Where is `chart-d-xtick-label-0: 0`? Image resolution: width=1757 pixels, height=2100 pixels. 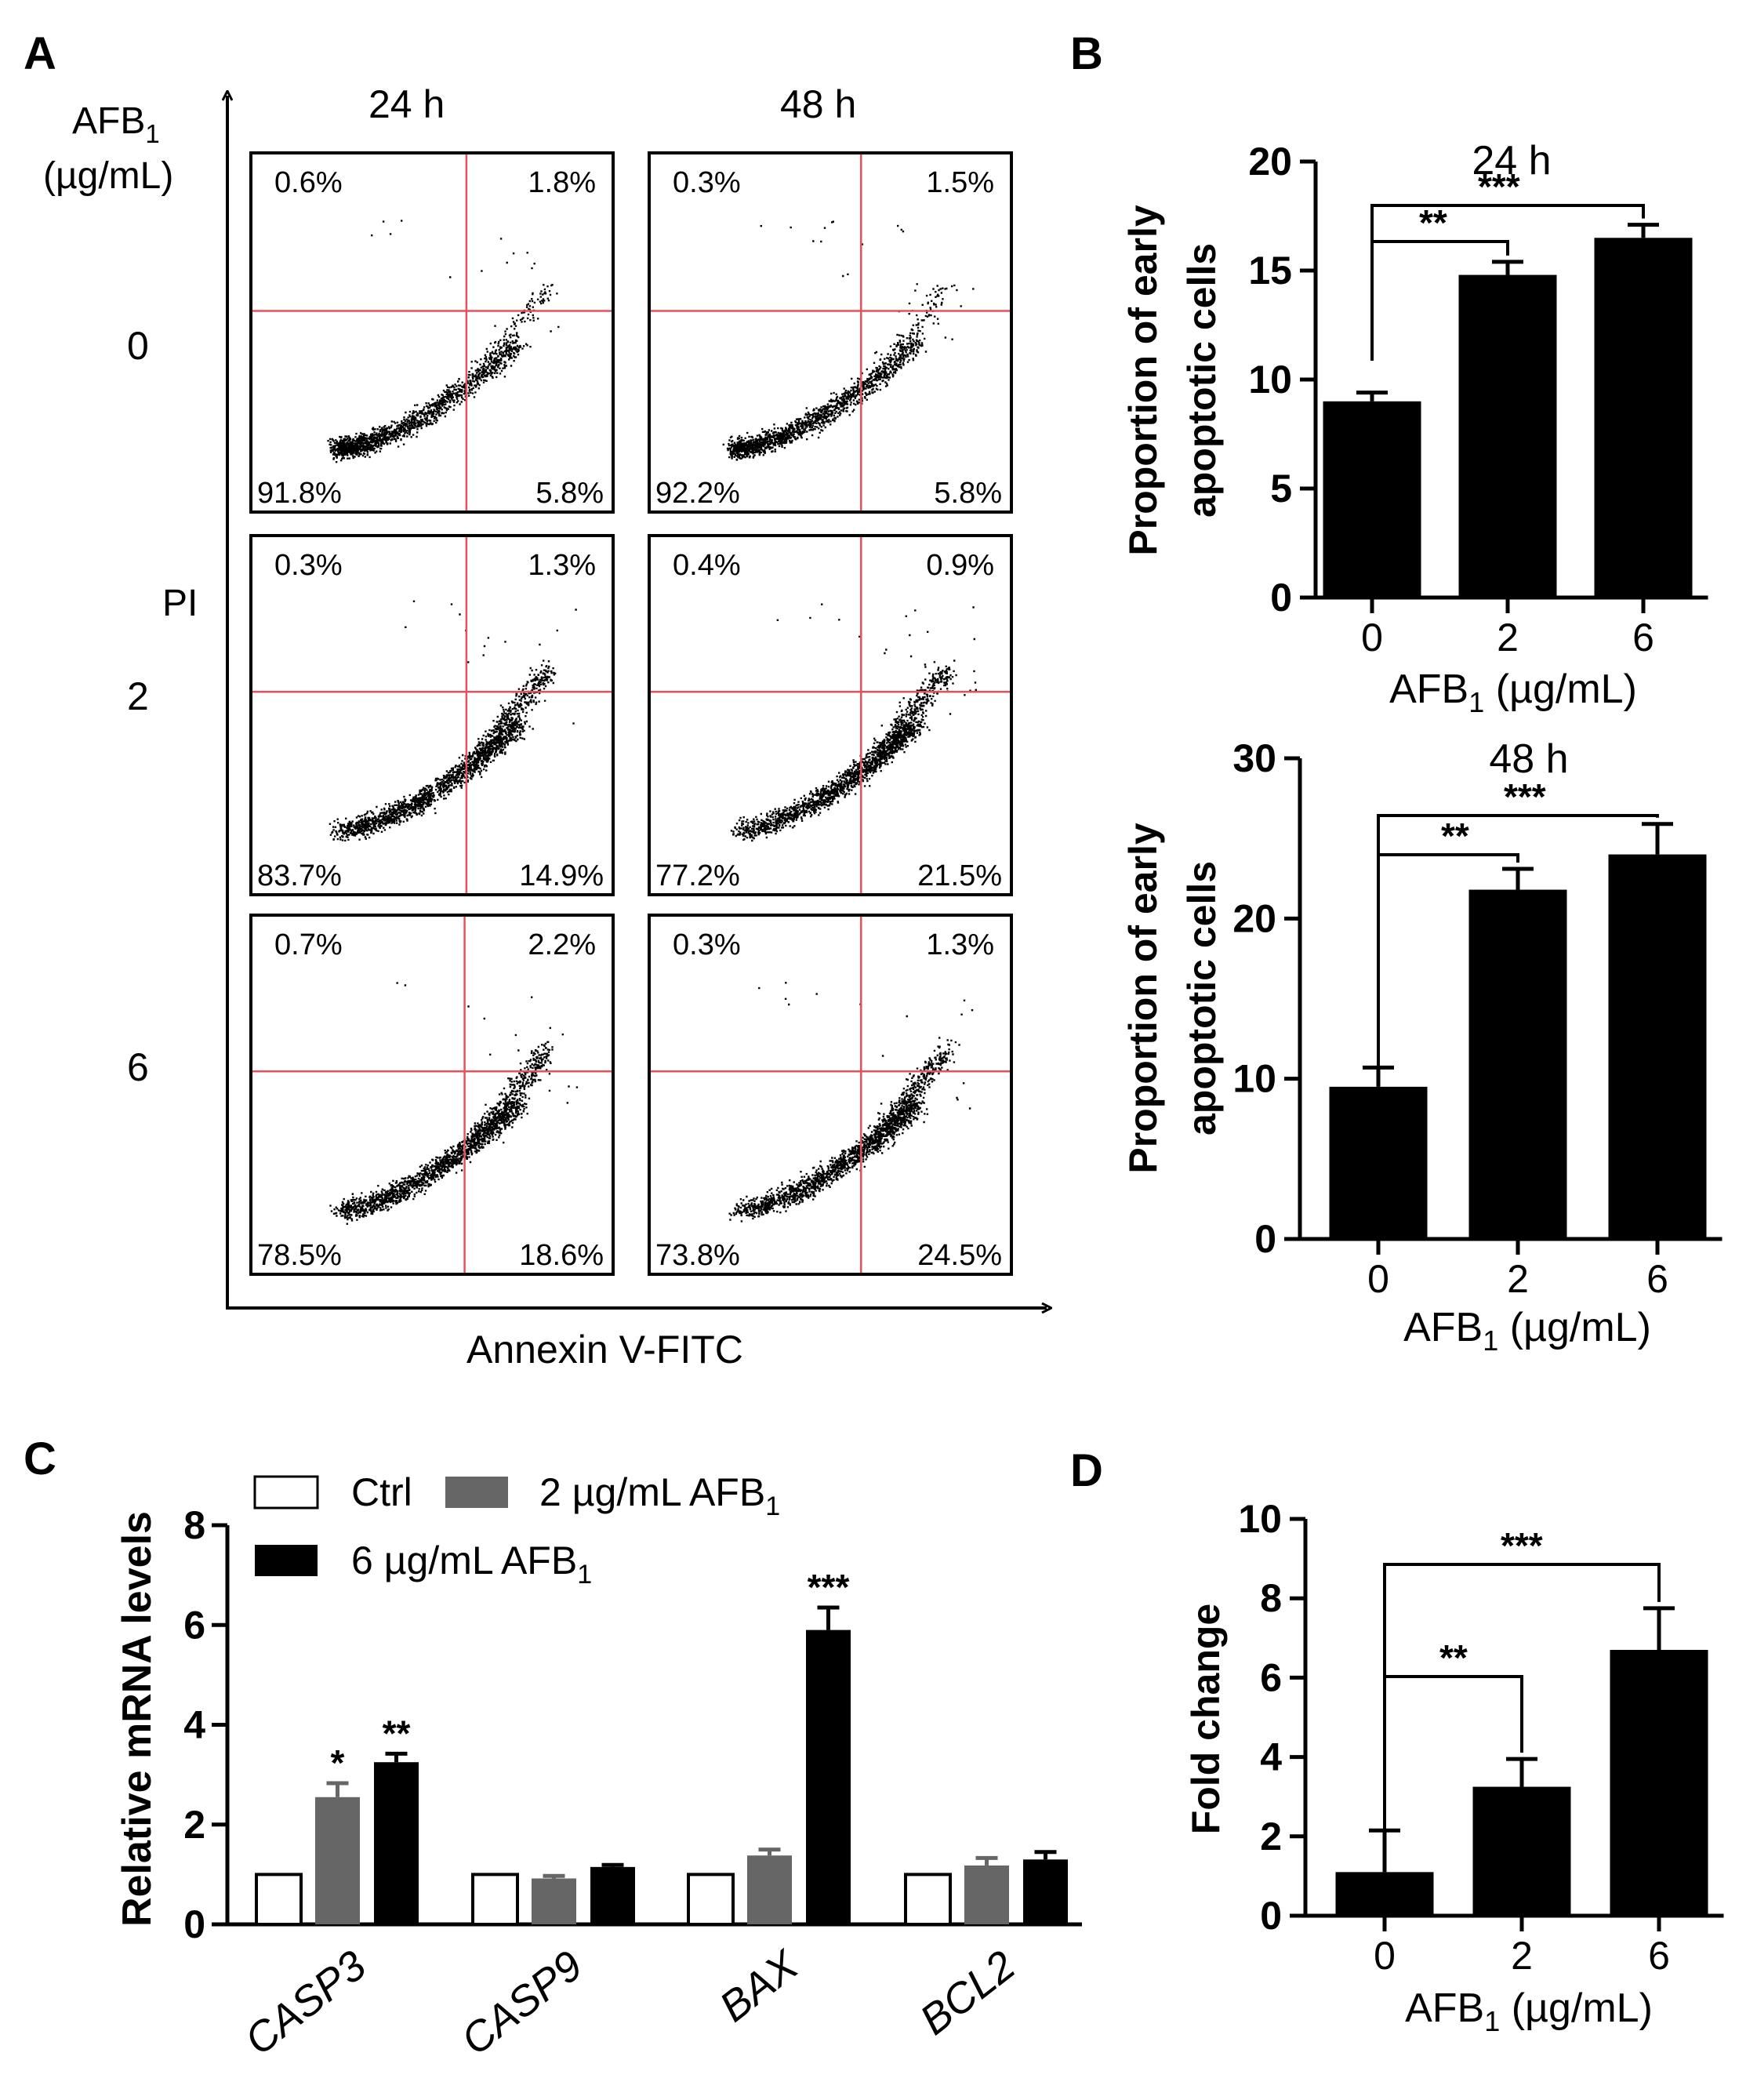 chart-d-xtick-label-0: 0 is located at coordinates (1385, 1956).